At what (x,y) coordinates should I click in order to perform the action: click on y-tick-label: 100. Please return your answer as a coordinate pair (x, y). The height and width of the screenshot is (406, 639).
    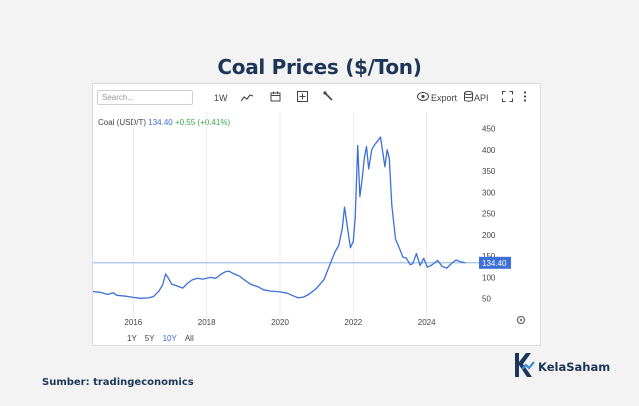
    Looking at the image, I should click on (489, 277).